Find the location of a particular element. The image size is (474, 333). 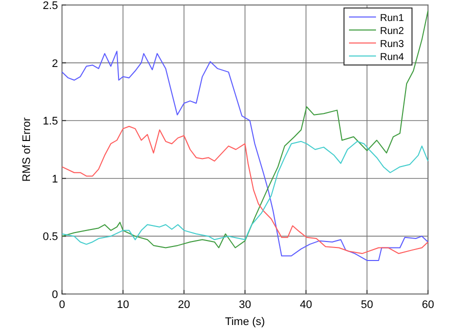

x-tick-label: 10 is located at coordinates (123, 305).